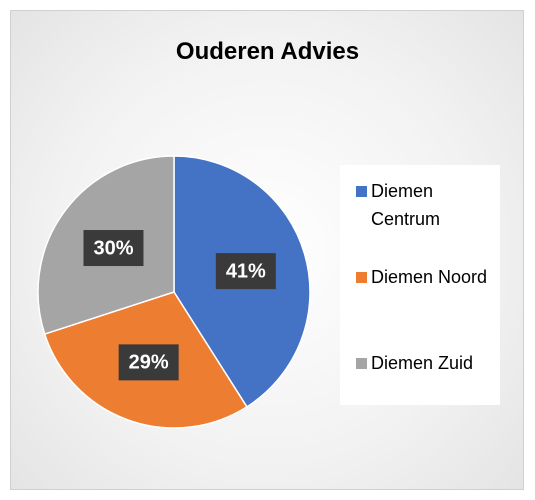  I want to click on legend: Diemen Centrum Diemen Noord Diemen Zuid, so click(420, 285).